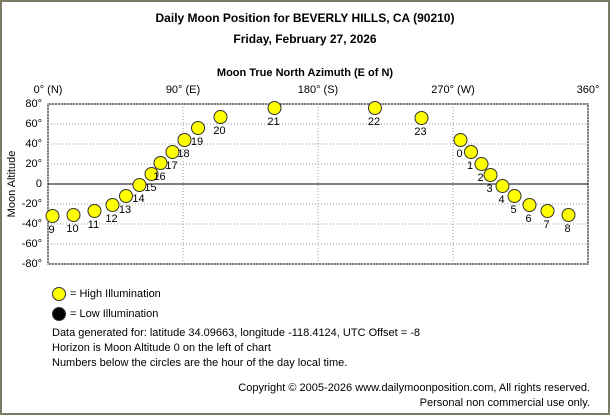 The image size is (610, 420). I want to click on hour-label: 5, so click(513, 210).